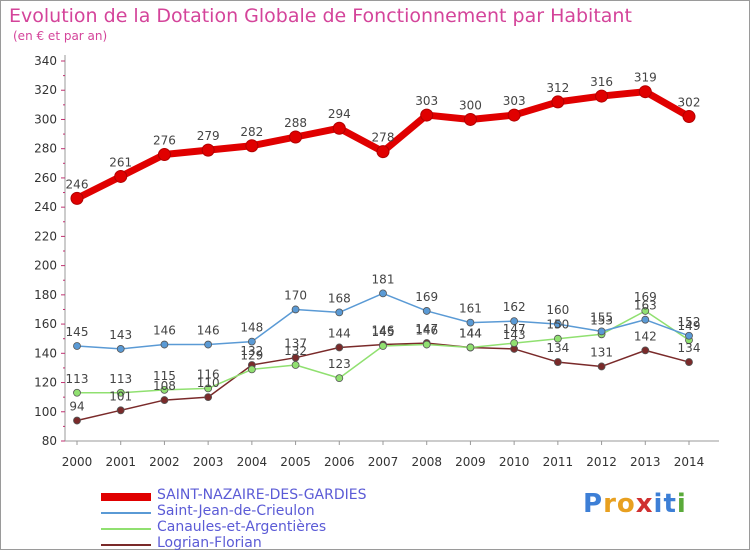  Describe the element at coordinates (645, 78) in the screenshot. I see `data-label: 319` at that location.